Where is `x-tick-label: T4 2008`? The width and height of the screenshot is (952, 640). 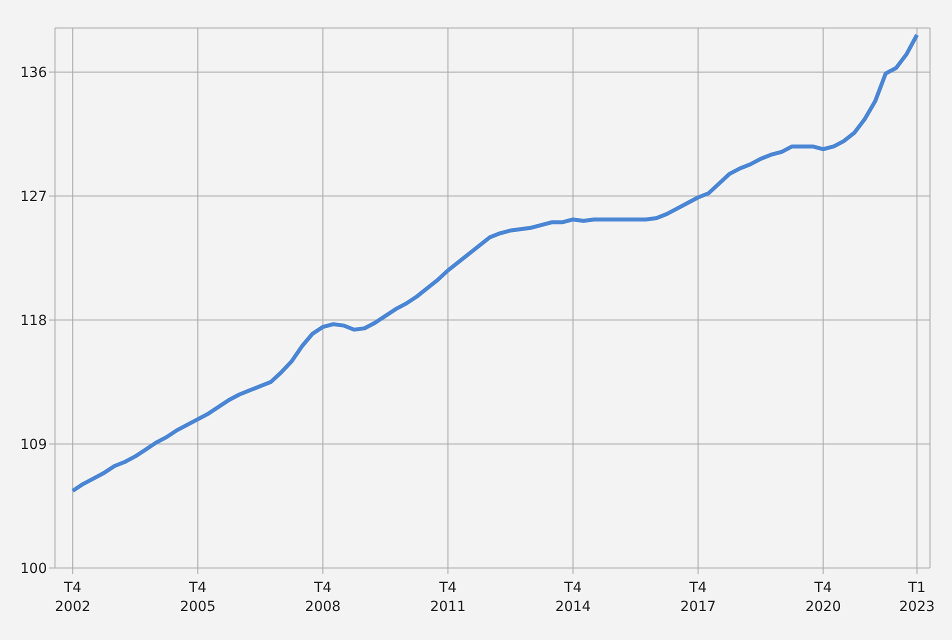 x-tick-label: T4 2008 is located at coordinates (323, 597).